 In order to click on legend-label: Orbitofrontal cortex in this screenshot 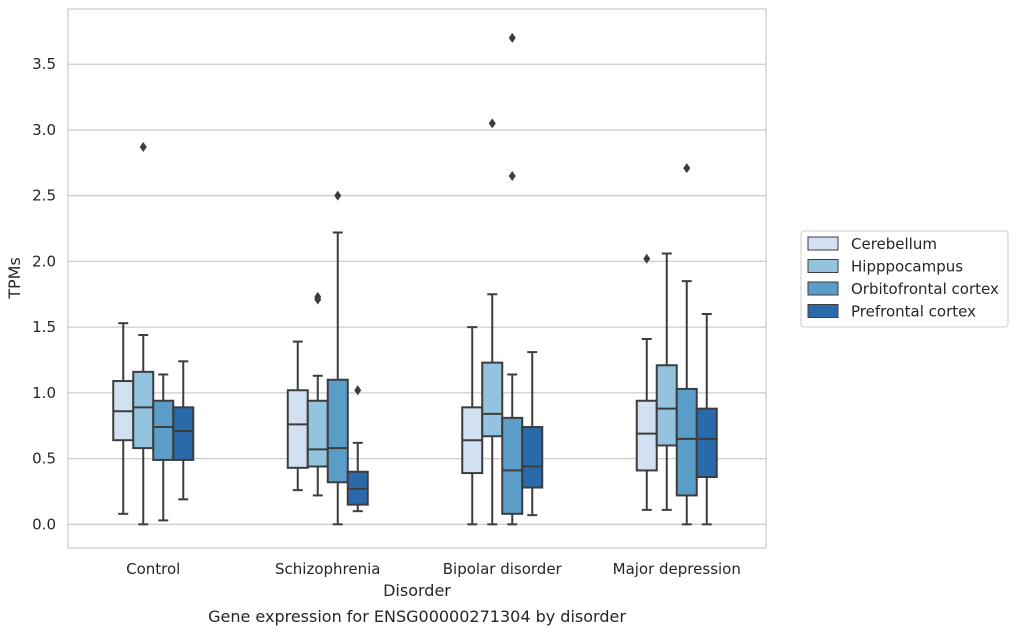, I will do `click(925, 289)`.